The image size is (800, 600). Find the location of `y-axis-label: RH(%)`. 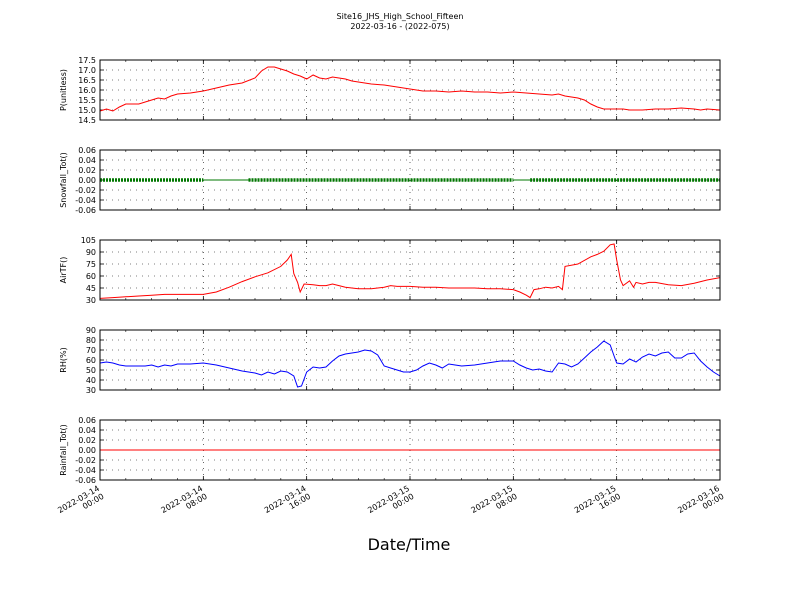

y-axis-label: RH(%) is located at coordinates (63, 359).